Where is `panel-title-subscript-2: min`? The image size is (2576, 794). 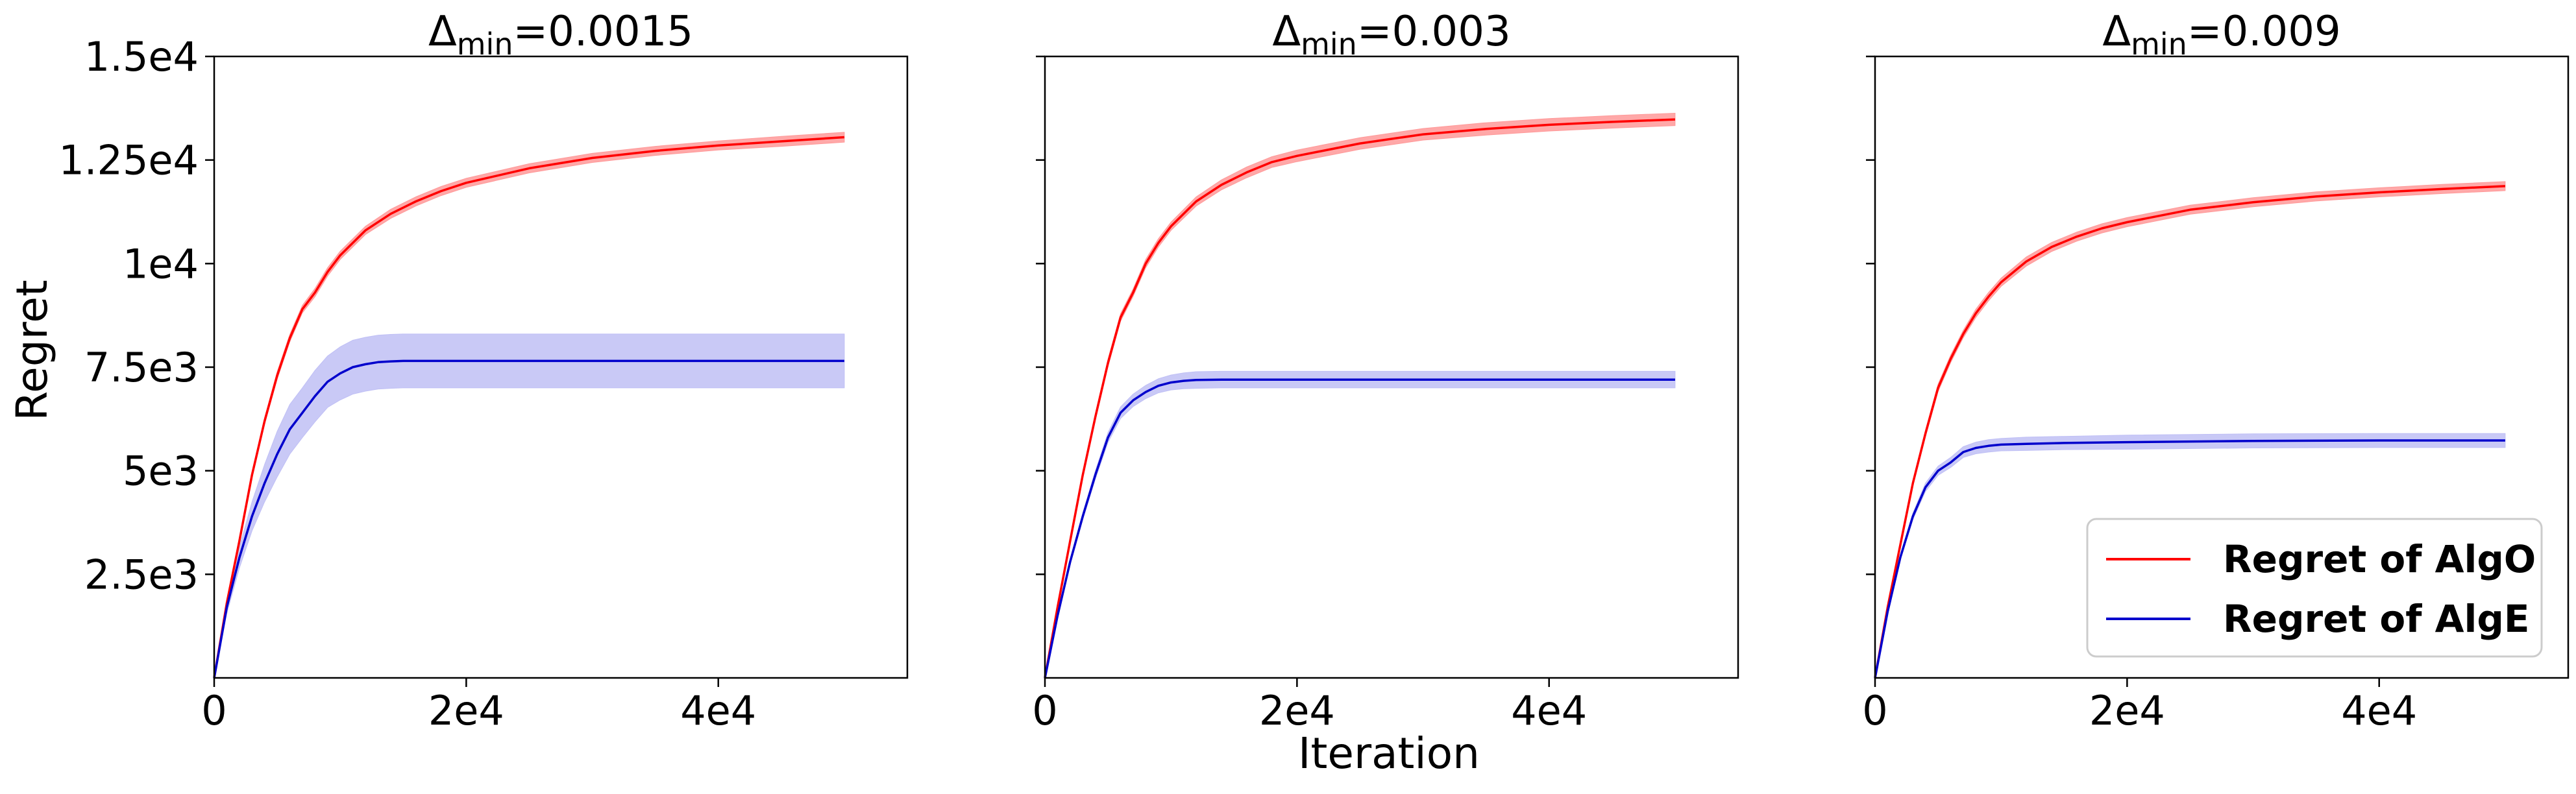 panel-title-subscript-2: min is located at coordinates (1329, 45).